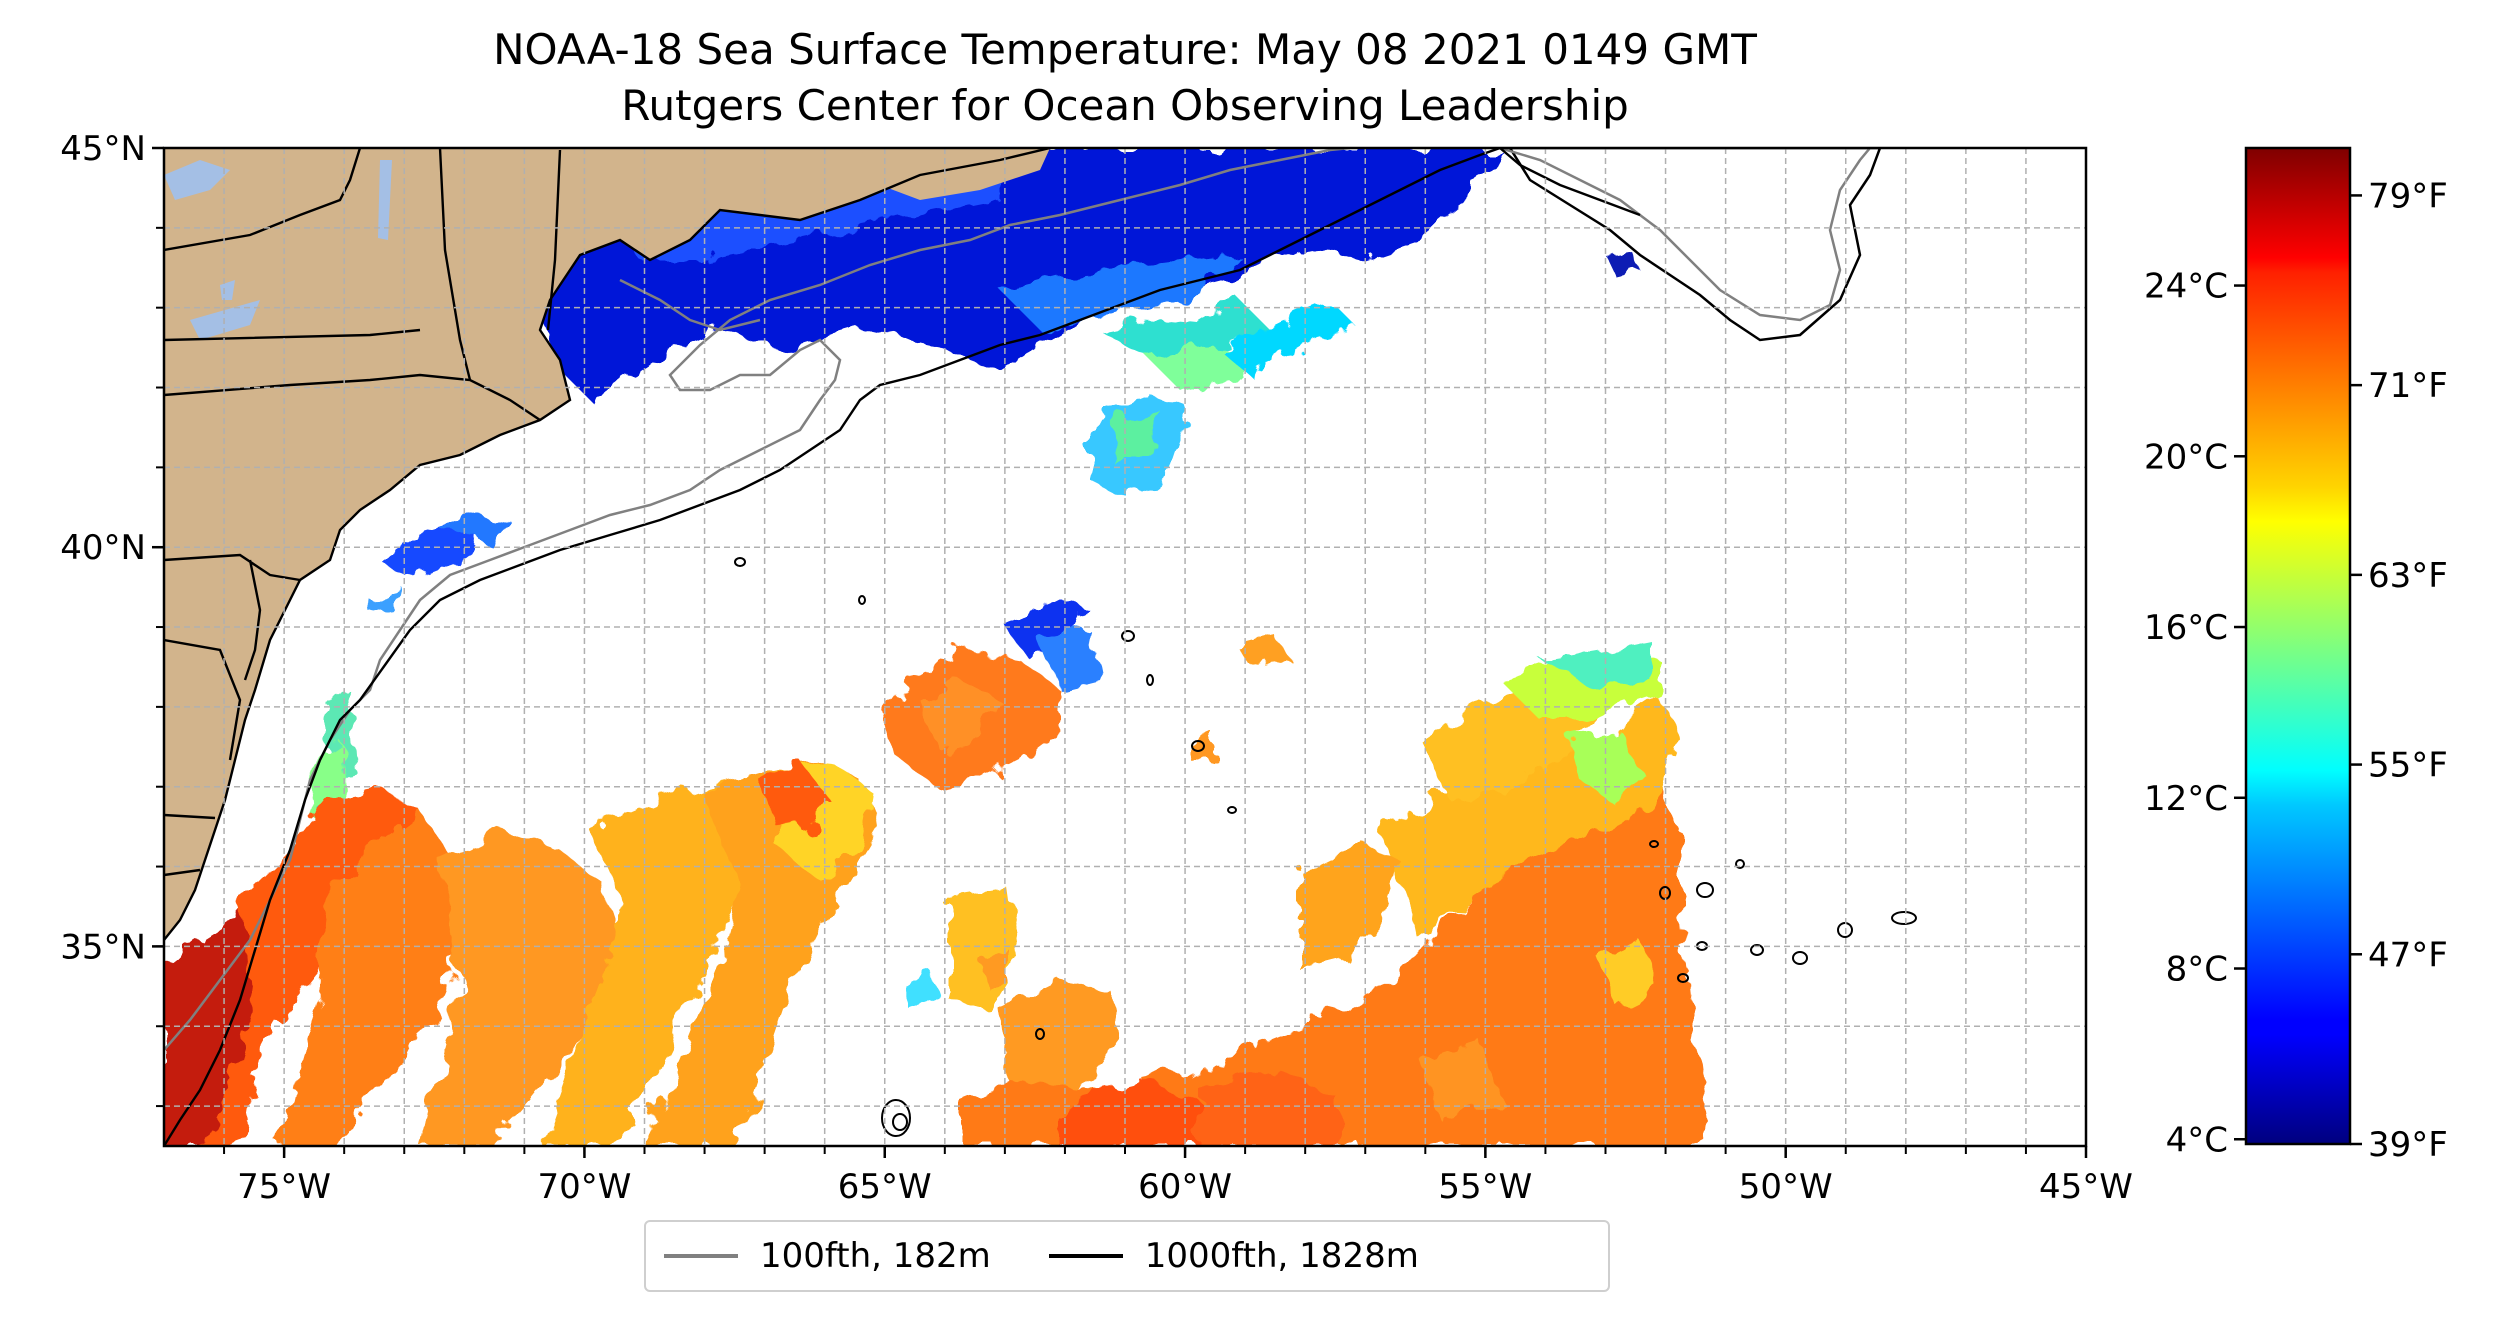 The width and height of the screenshot is (2502, 1318). I want to click on lon-tick-label: 55°W, so click(1485, 1187).